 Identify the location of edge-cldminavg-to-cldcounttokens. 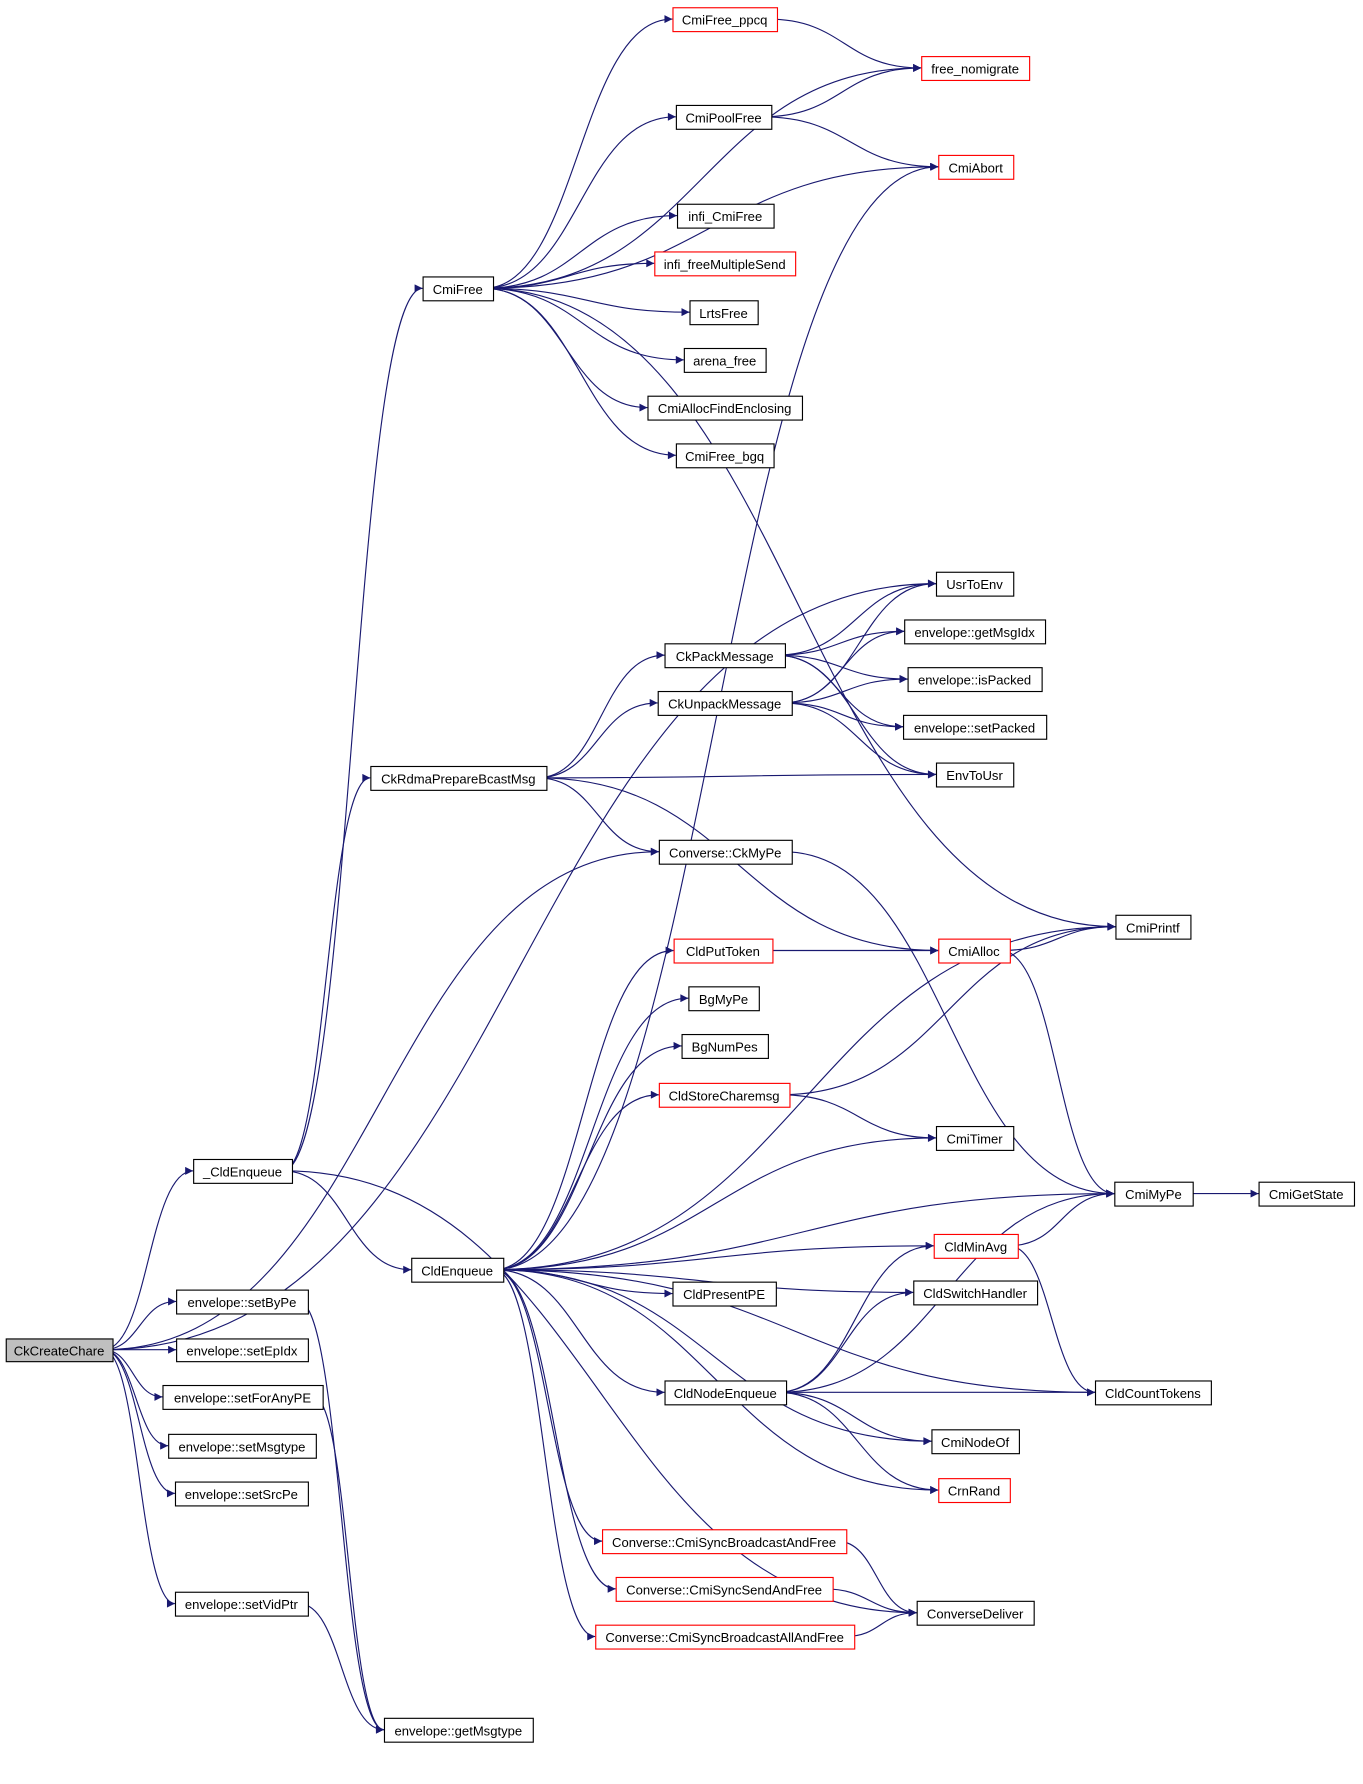
(1051, 1321).